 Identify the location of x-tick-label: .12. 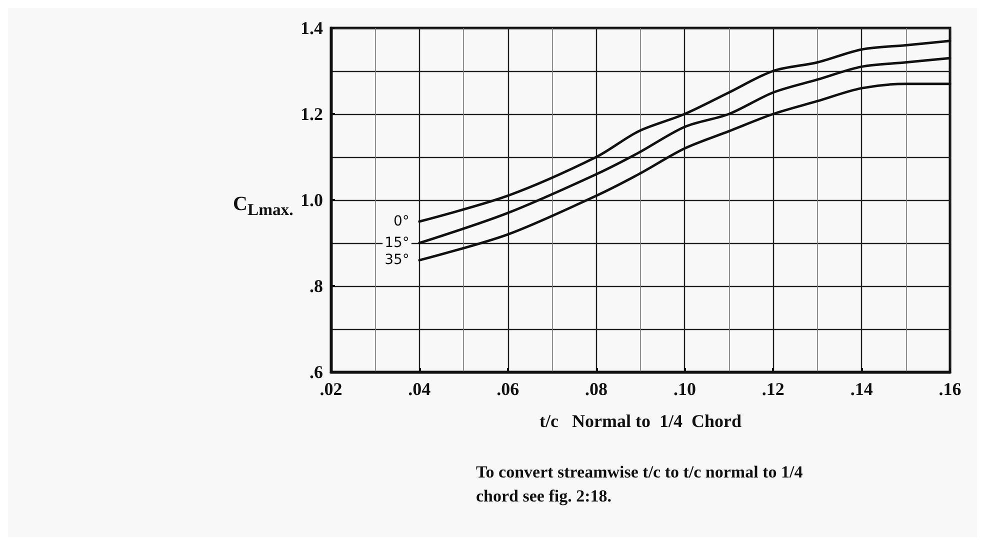
(773, 389).